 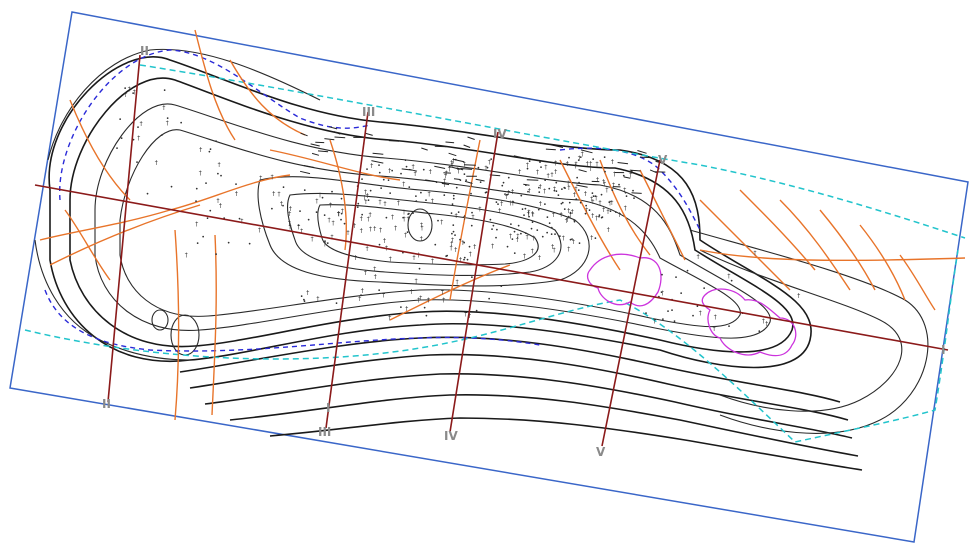 I want to click on profile-line-iv, so click(x=474, y=282).